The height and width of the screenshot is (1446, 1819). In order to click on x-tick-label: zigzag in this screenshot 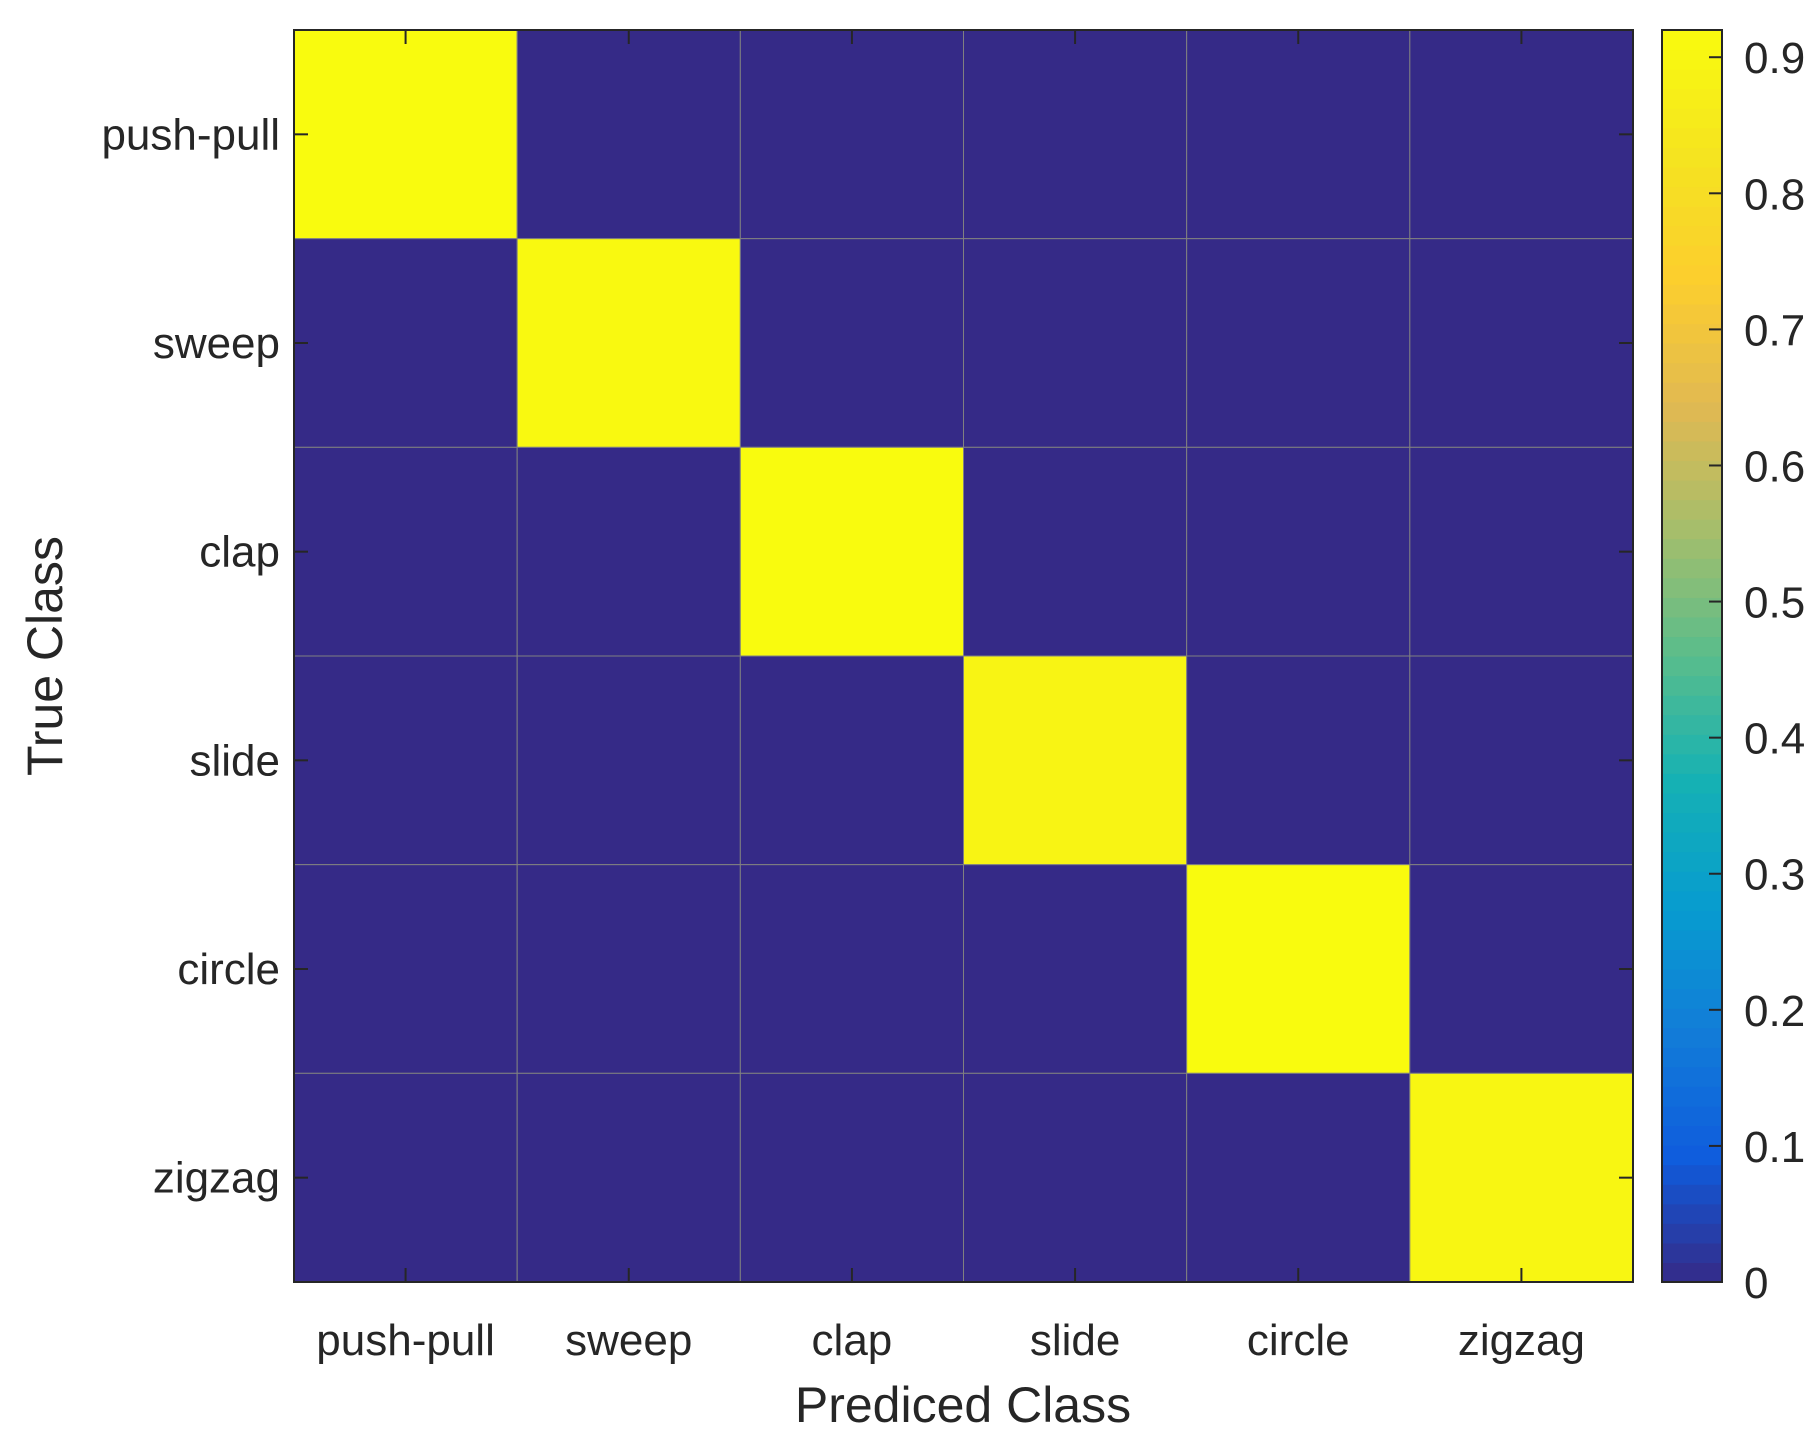, I will do `click(1521, 1340)`.